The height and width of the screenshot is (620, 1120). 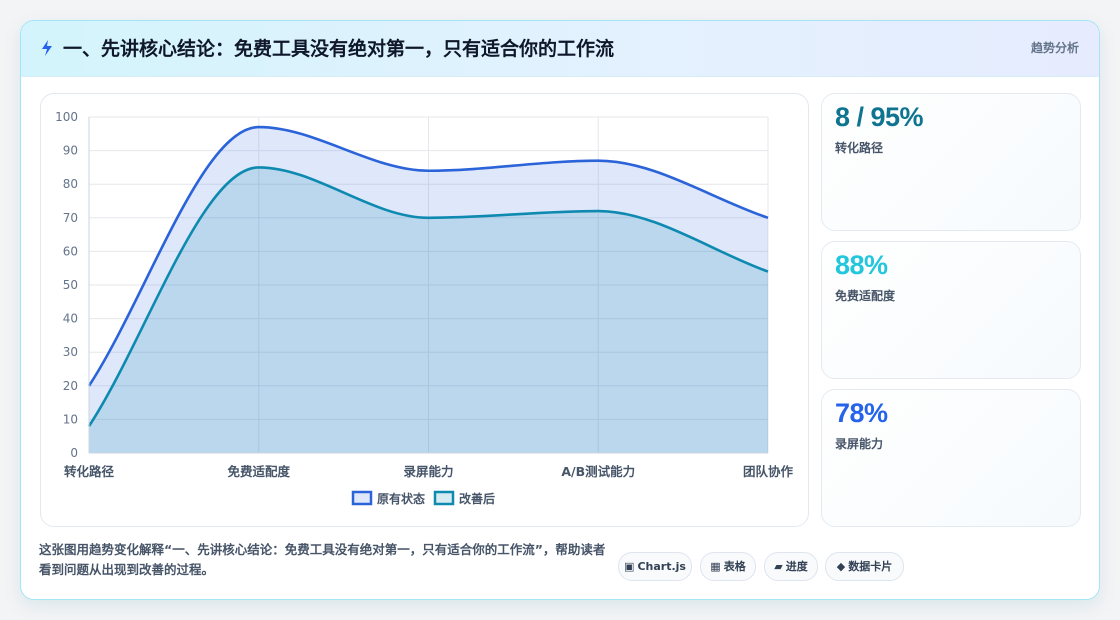 I want to click on chip-chartjs: ▣ Chart.js, so click(x=655, y=566).